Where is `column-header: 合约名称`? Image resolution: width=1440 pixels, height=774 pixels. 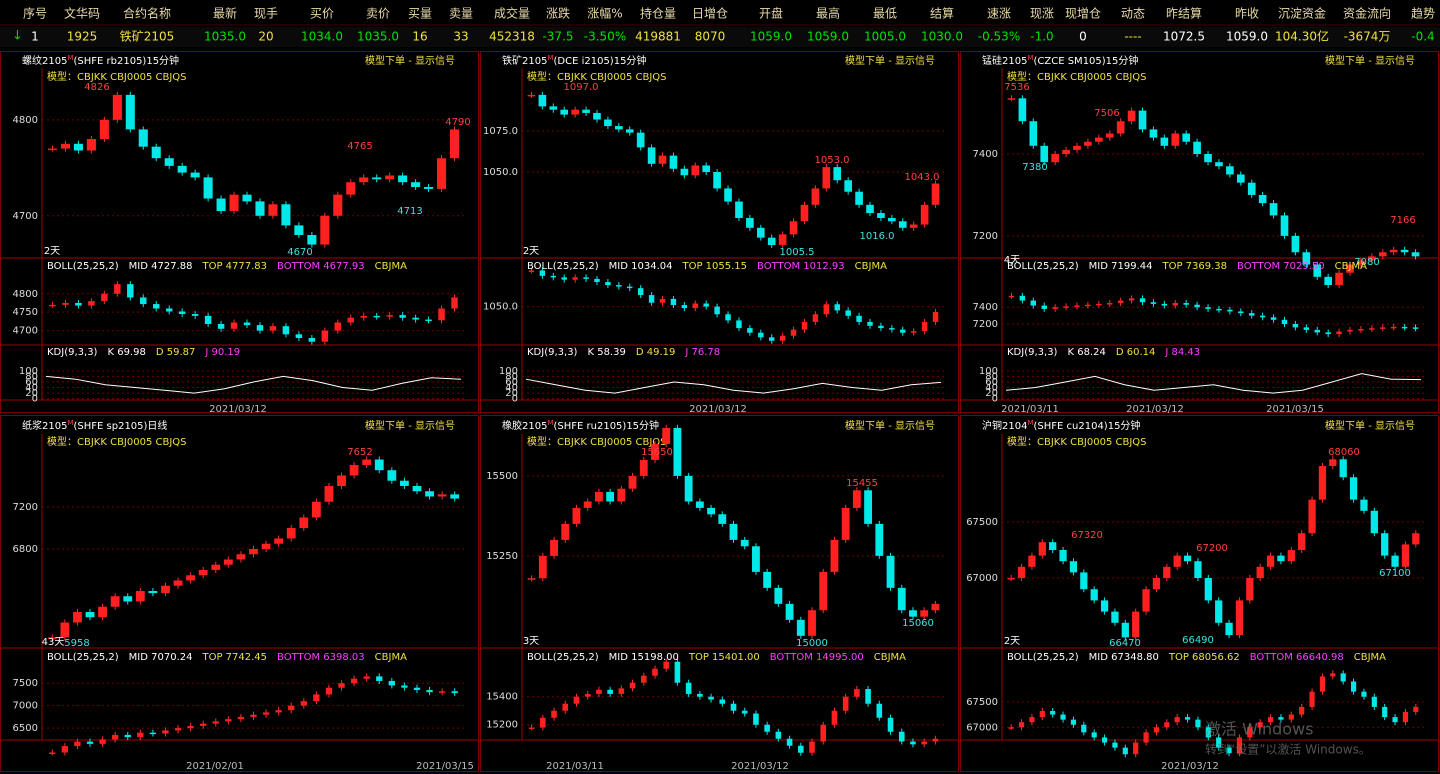
column-header: 合约名称 is located at coordinates (147, 13).